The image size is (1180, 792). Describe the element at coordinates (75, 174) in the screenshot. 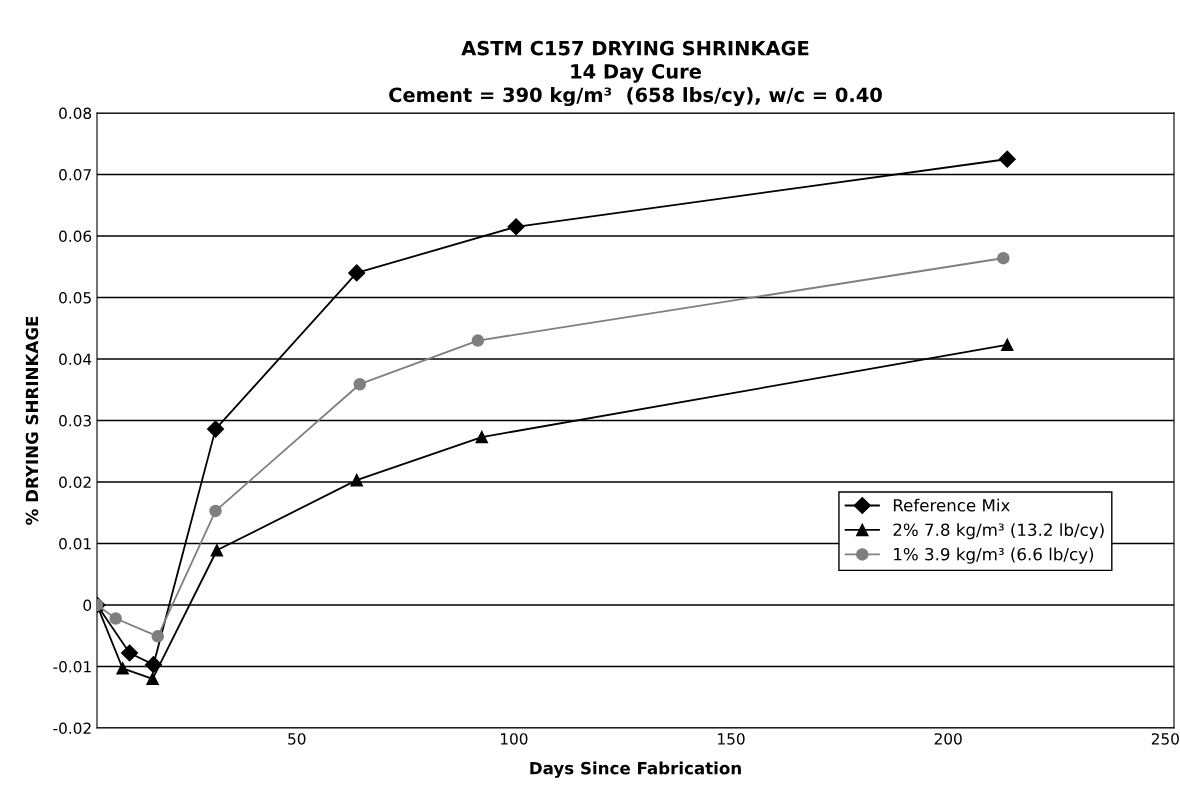

I see `y-tick-label: 0.07` at that location.